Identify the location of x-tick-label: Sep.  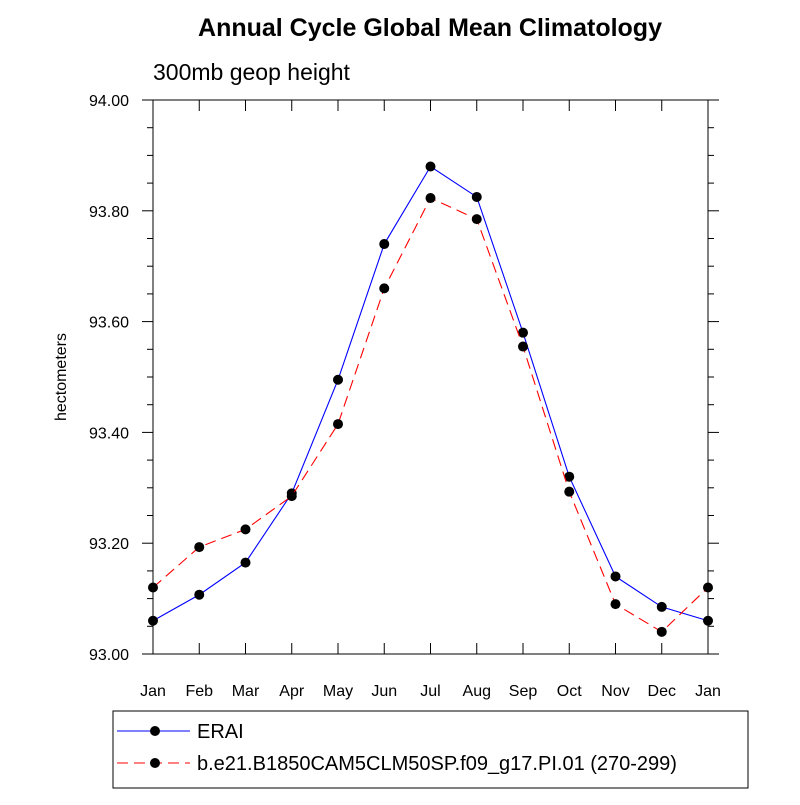
(523, 691).